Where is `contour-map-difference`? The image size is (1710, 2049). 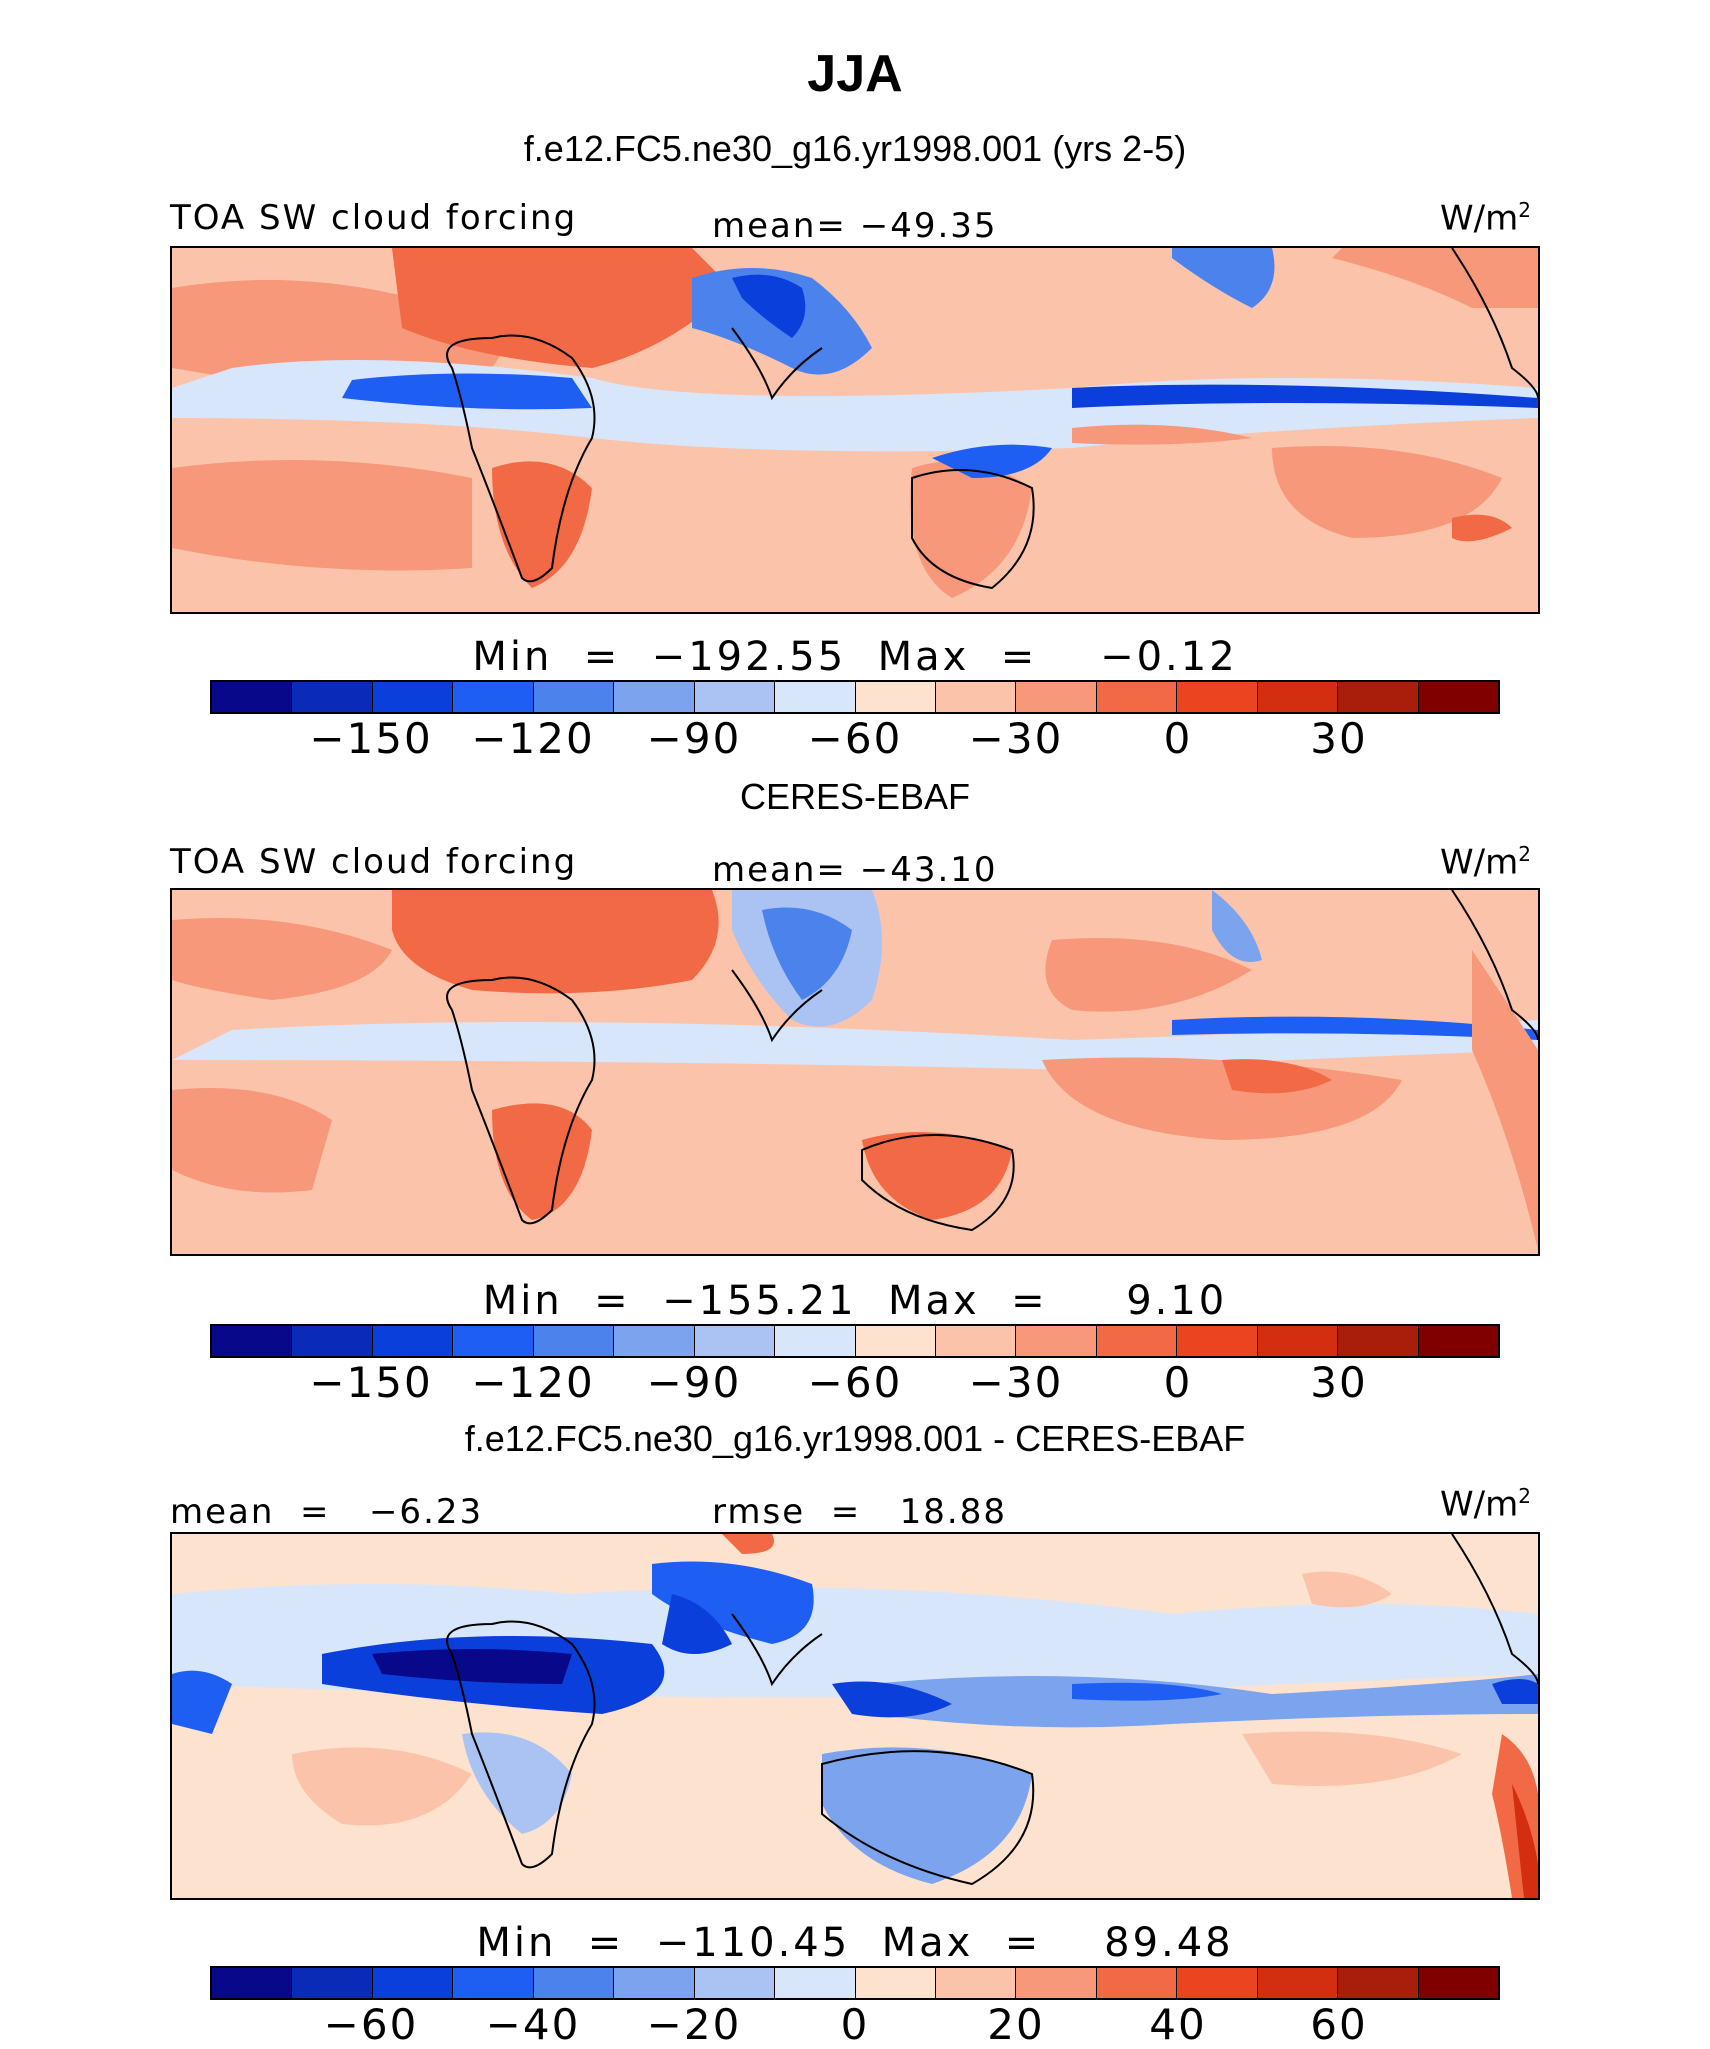
contour-map-difference is located at coordinates (855, 1716).